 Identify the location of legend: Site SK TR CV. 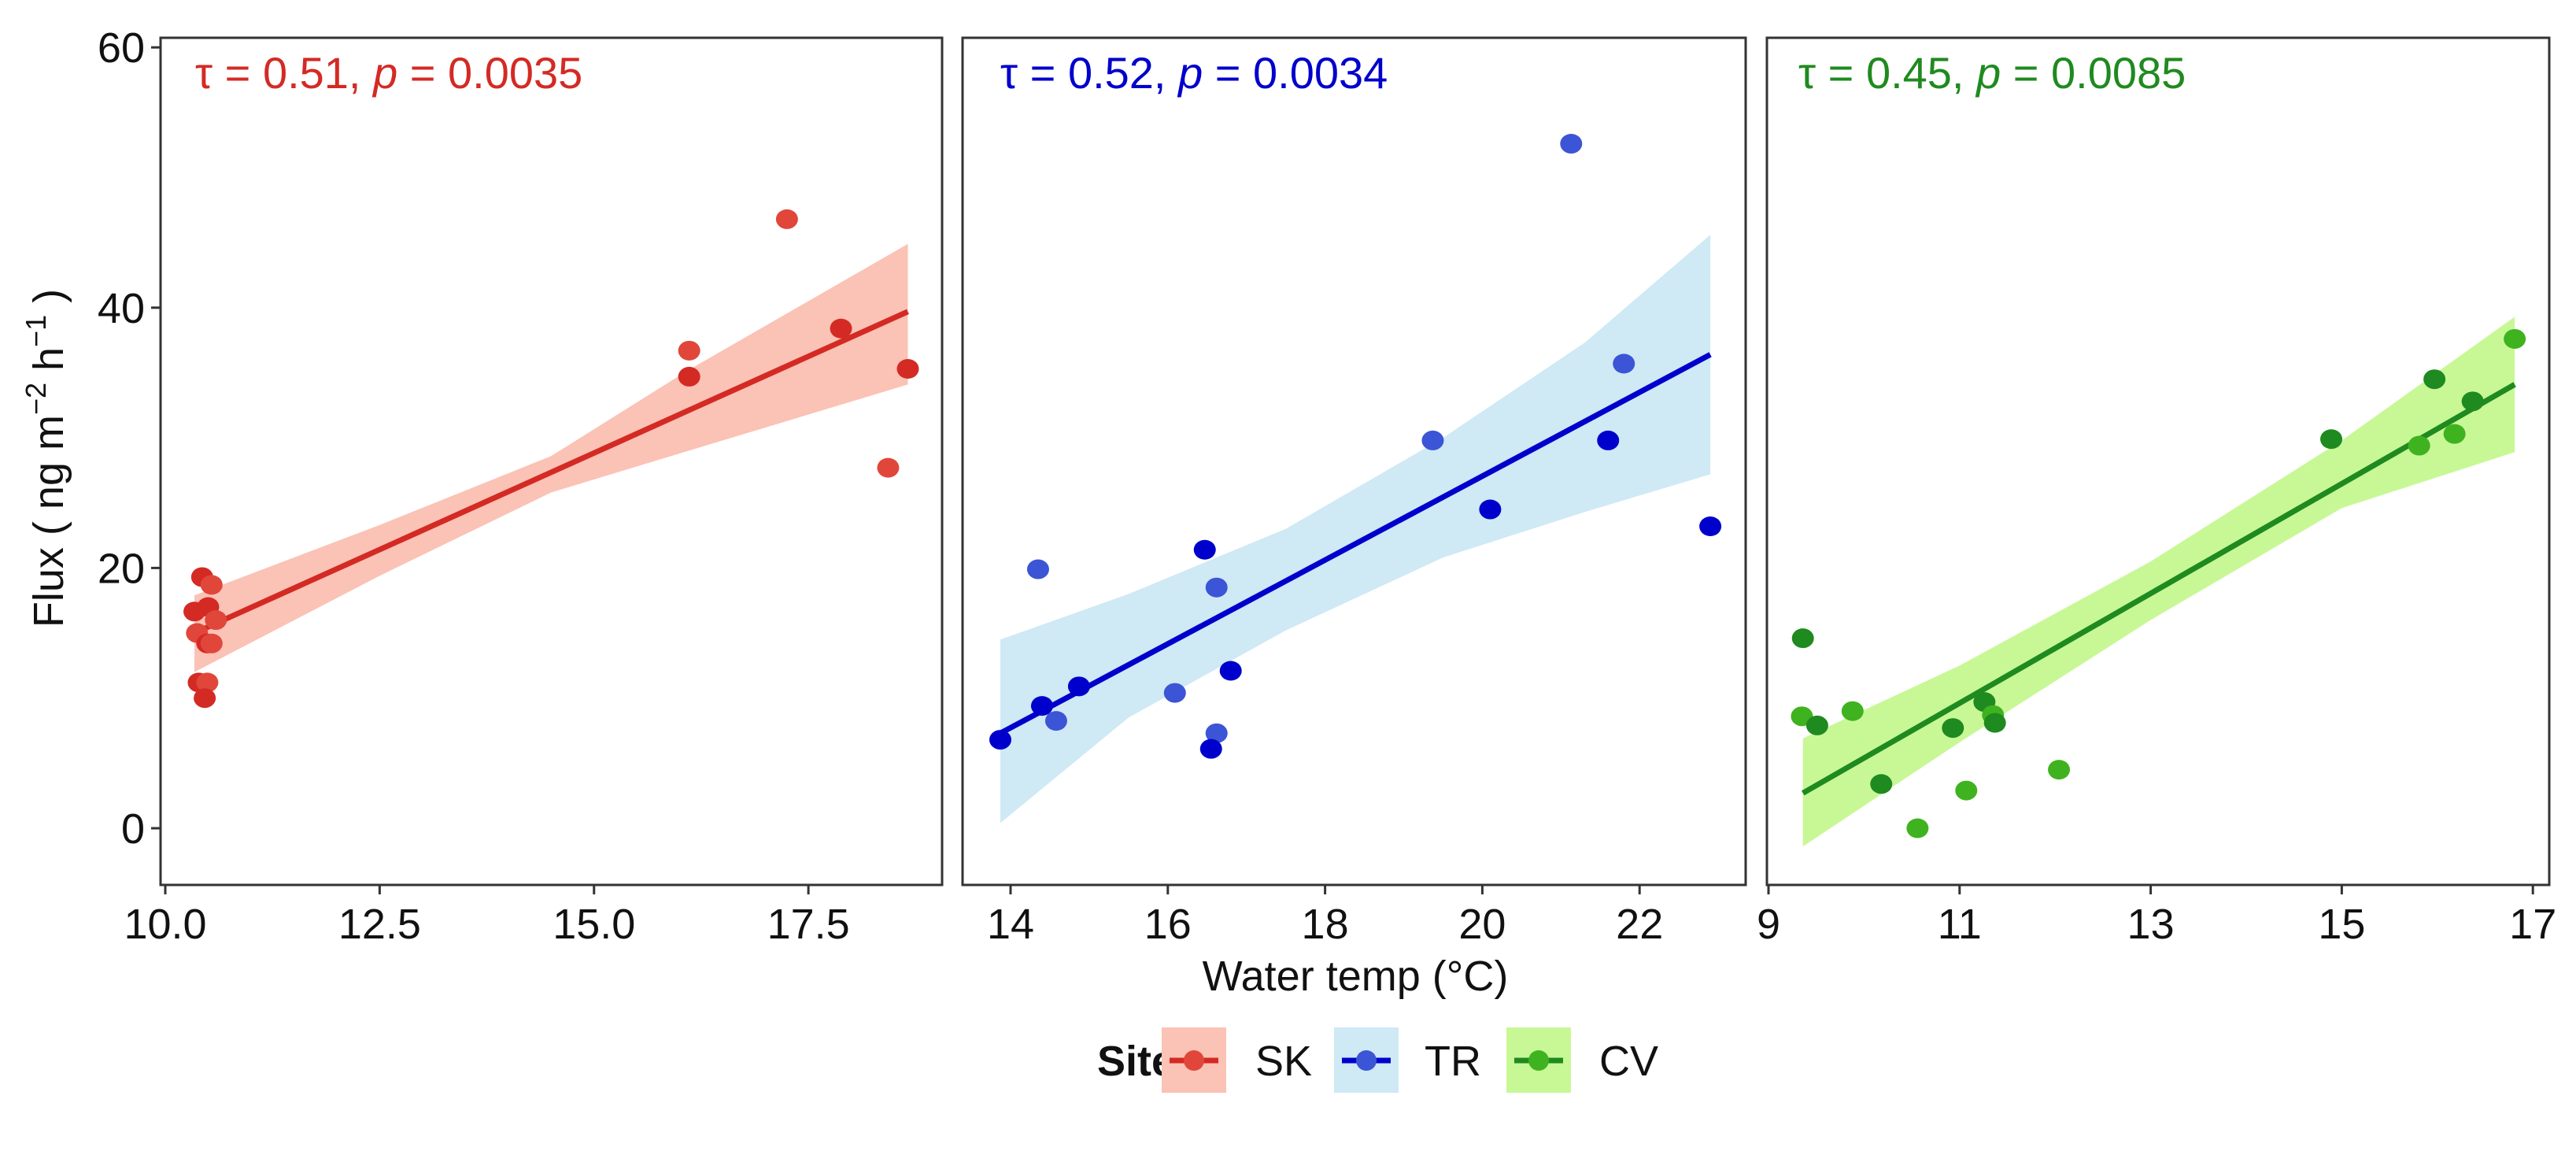
(1377, 1060).